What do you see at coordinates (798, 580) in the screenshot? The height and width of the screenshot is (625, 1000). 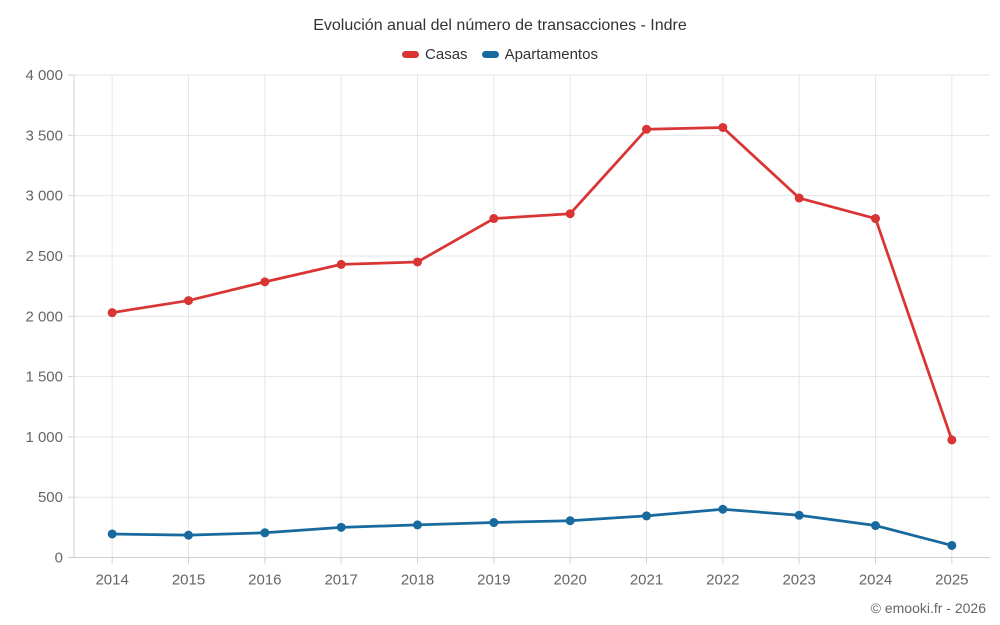 I see `x-axis-label: 2023` at bounding box center [798, 580].